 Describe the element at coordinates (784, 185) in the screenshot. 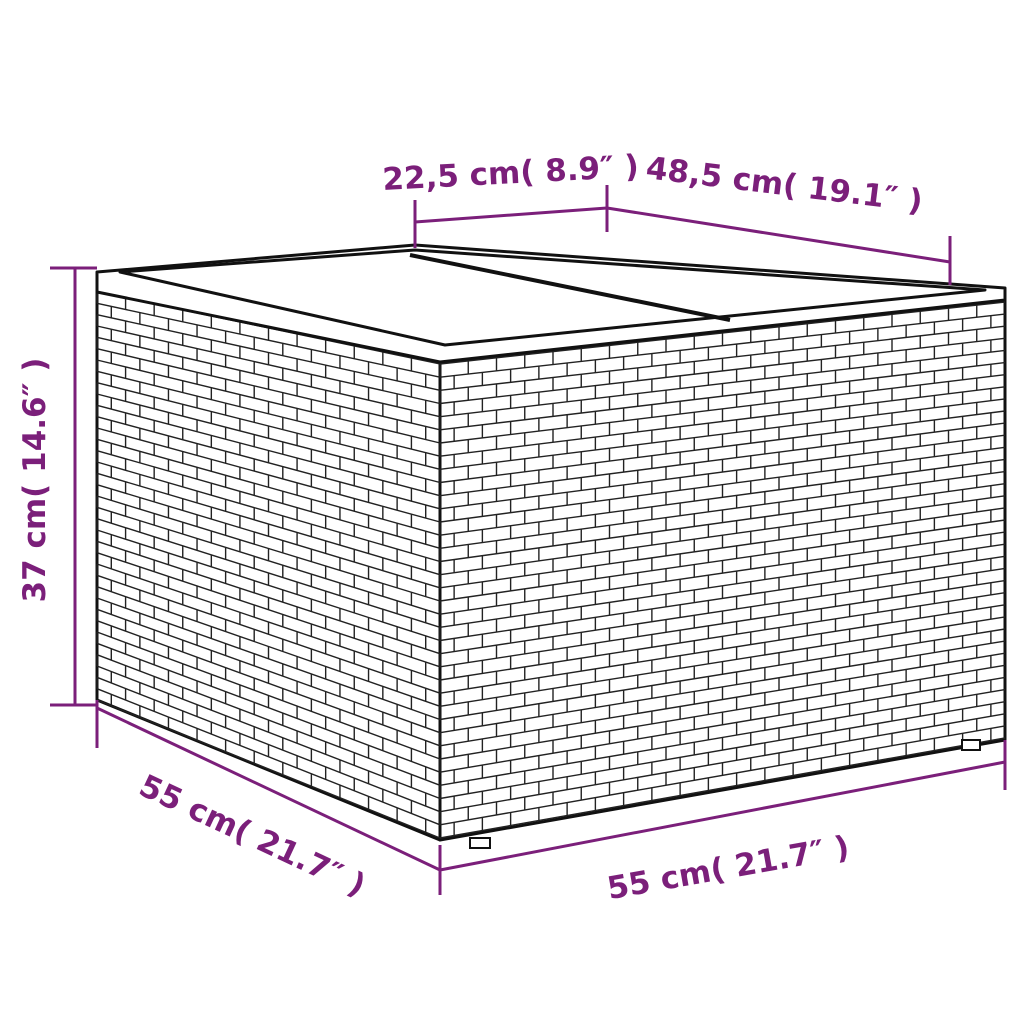

I see `top-depth-label: 48,5 cm( 19.1″ )` at that location.